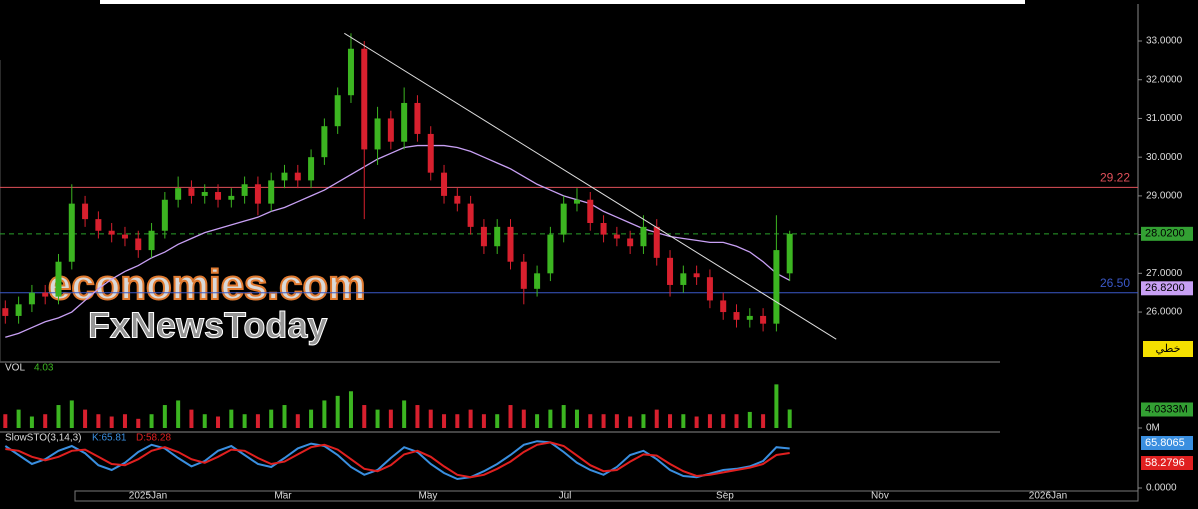 Image resolution: width=1198 pixels, height=509 pixels. Describe the element at coordinates (565, 496) in the screenshot. I see `x-tick-label: Jul` at that location.